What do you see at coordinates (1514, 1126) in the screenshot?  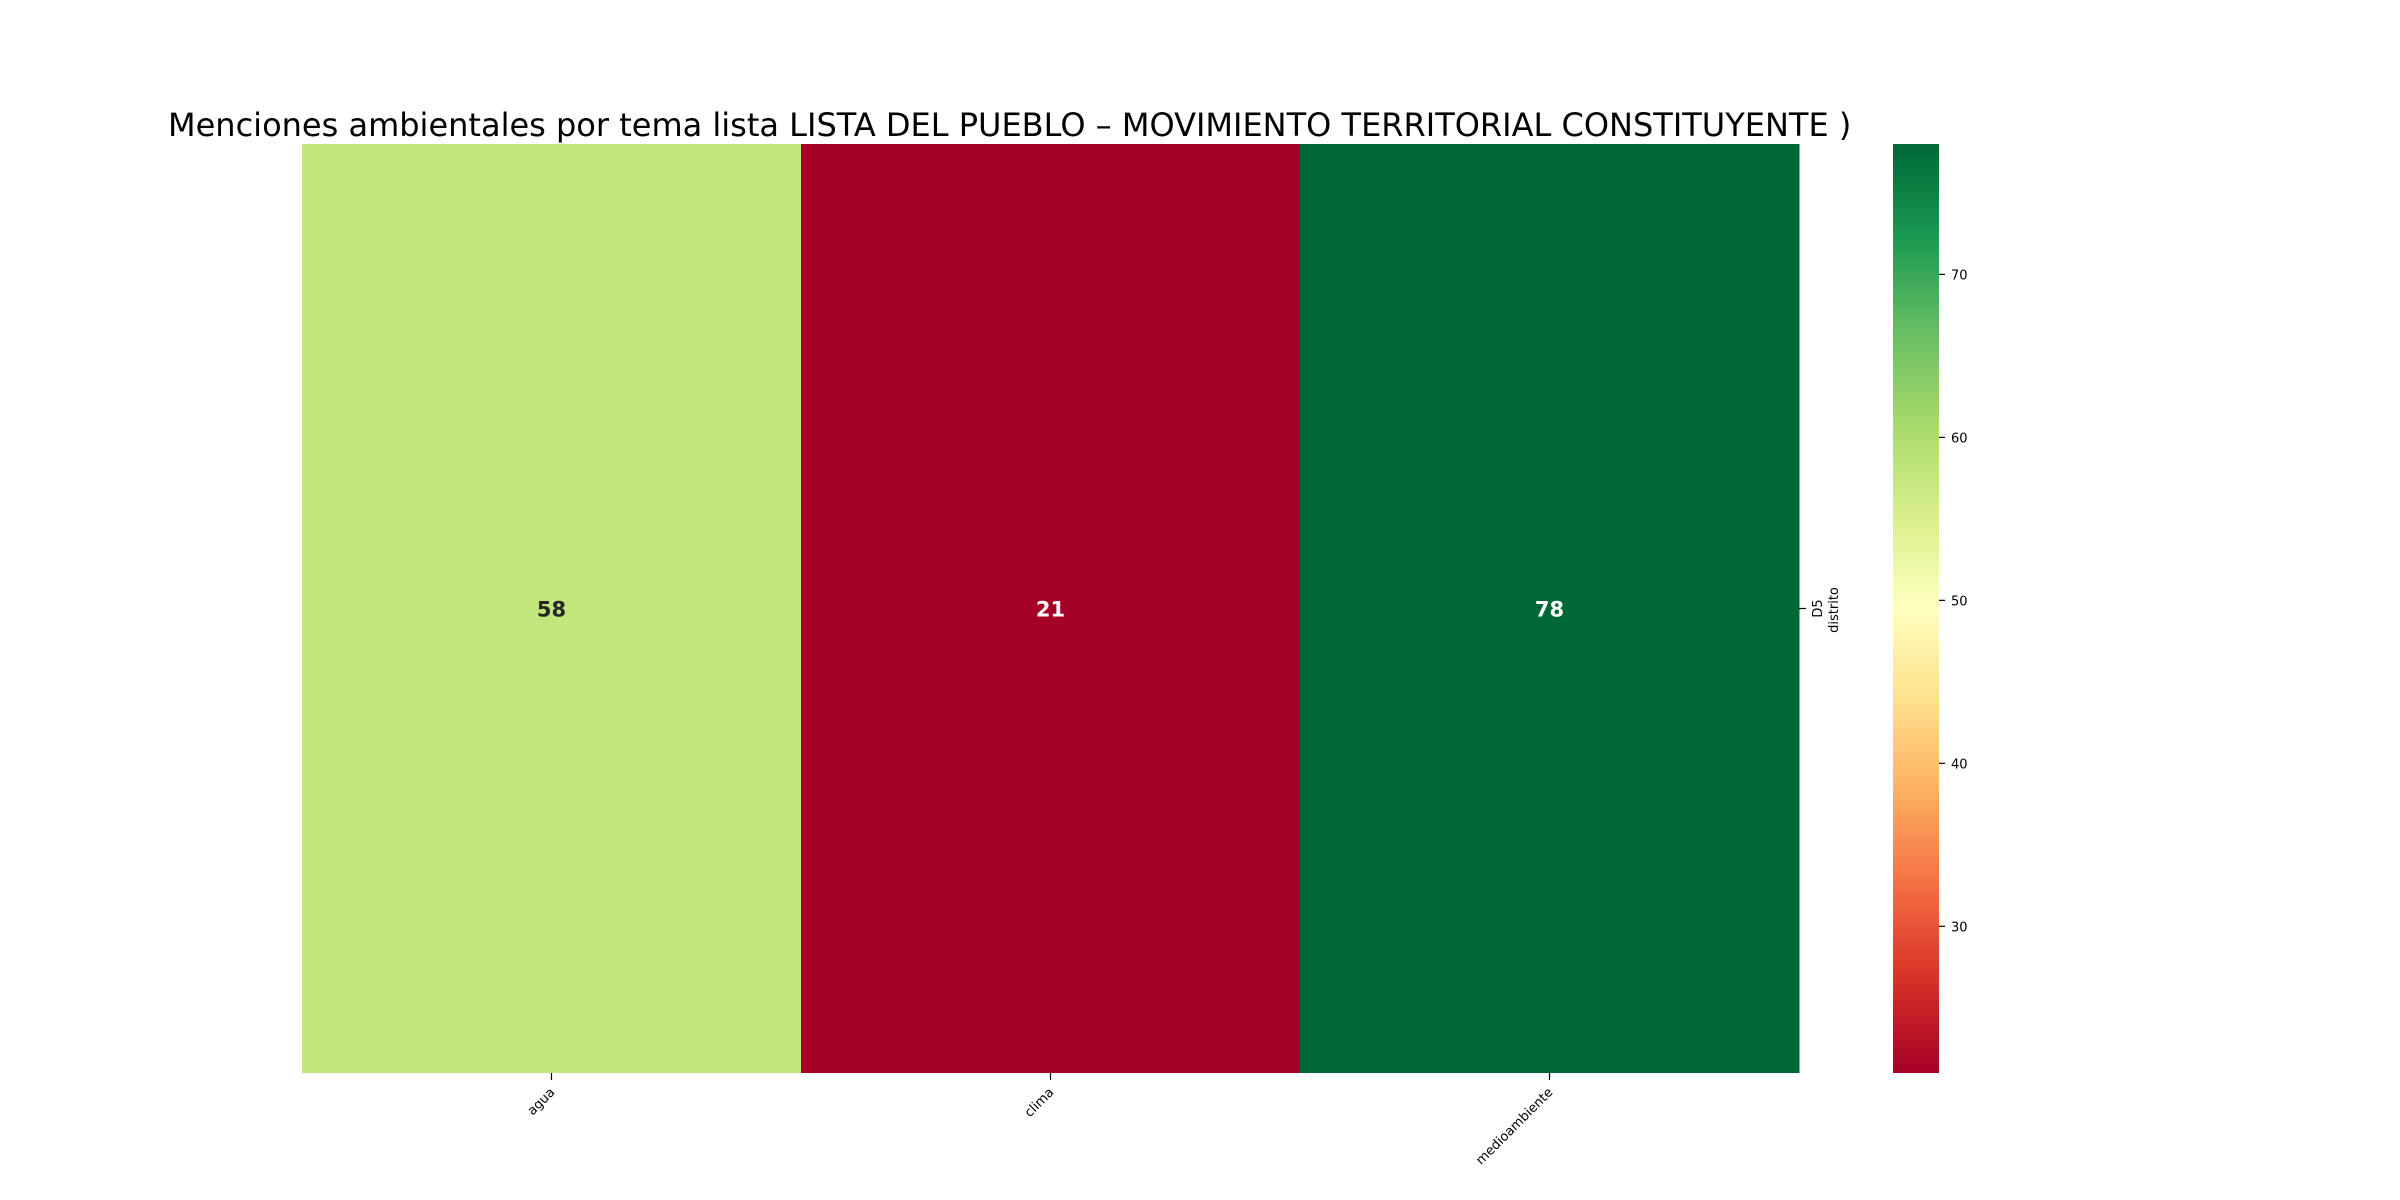 I see `x-tick-label-medioambiente: medioambiente` at bounding box center [1514, 1126].